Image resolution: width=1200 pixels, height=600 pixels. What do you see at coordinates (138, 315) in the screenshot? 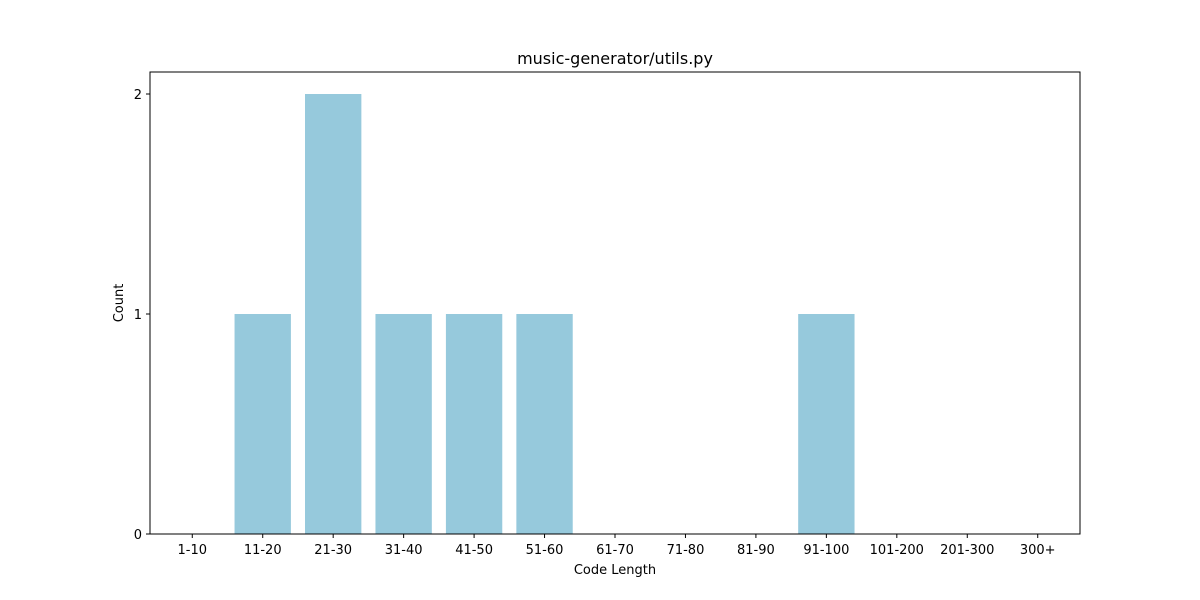
I see `y-tick-label: 1` at bounding box center [138, 315].